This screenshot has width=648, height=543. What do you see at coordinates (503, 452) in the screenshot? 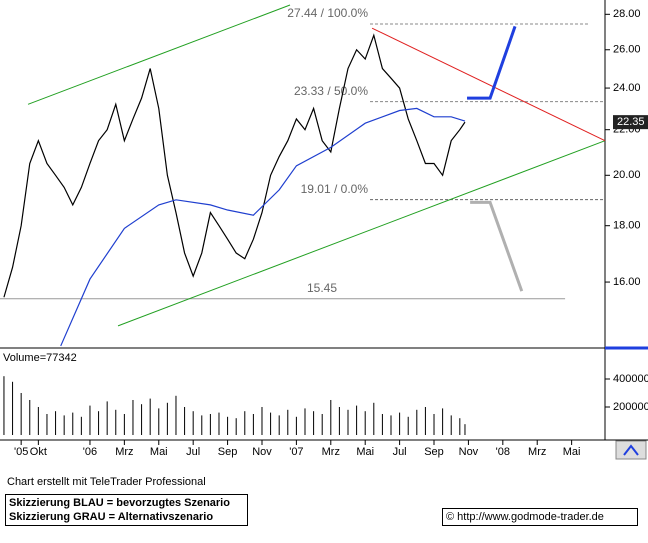
I see `x-tick-label: '08` at bounding box center [503, 452].